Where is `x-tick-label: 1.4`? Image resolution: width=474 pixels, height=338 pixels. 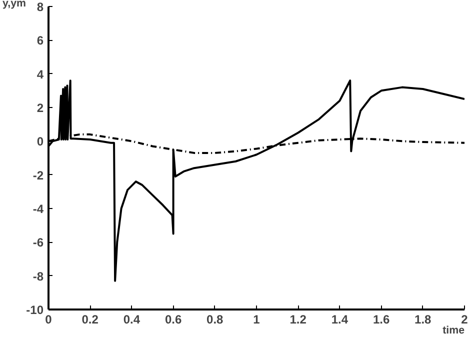
x-tick-label: 1.4 is located at coordinates (339, 319).